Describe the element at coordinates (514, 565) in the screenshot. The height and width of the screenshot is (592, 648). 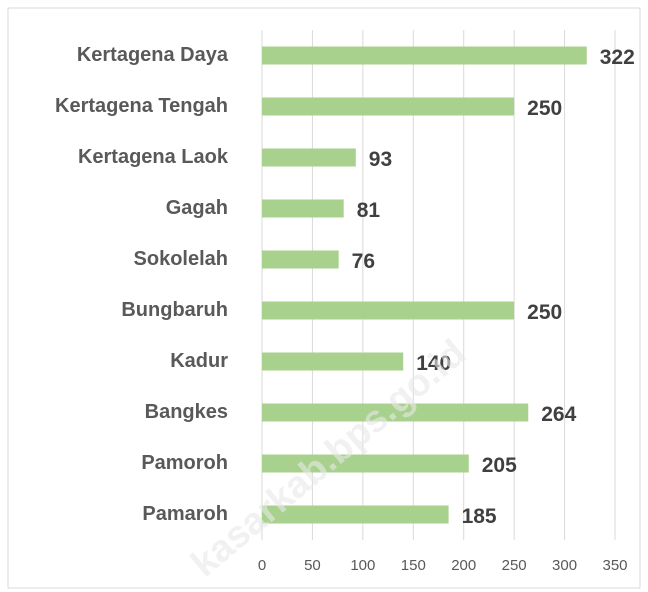
I see `x-tick-label: 250` at that location.